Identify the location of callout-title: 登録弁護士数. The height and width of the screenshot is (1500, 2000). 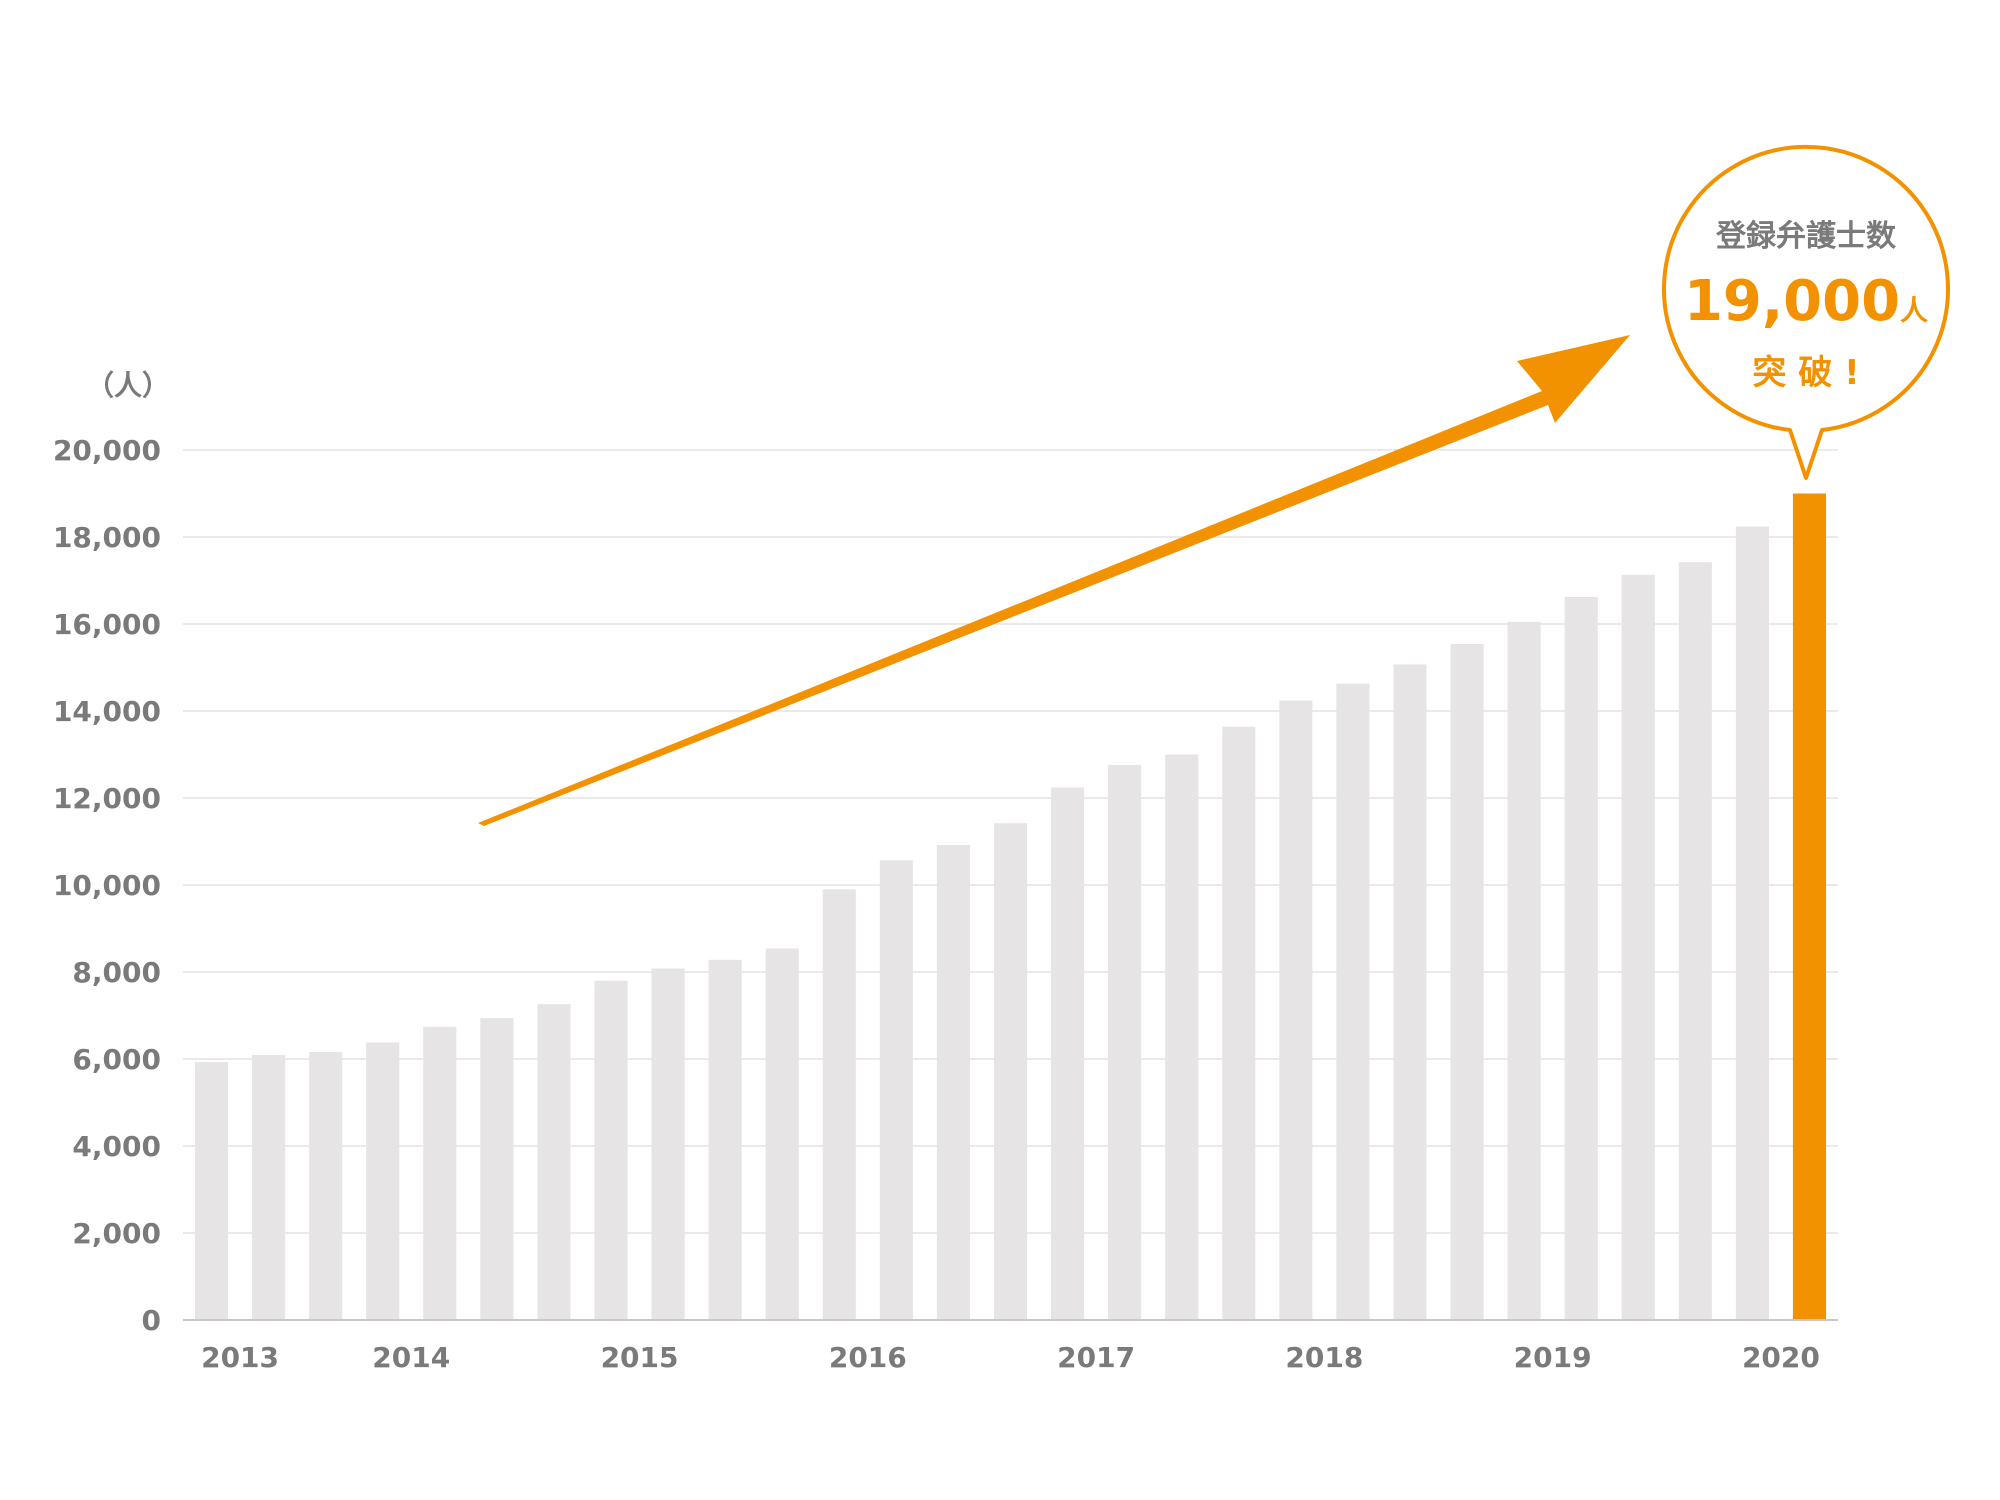
(1806, 236).